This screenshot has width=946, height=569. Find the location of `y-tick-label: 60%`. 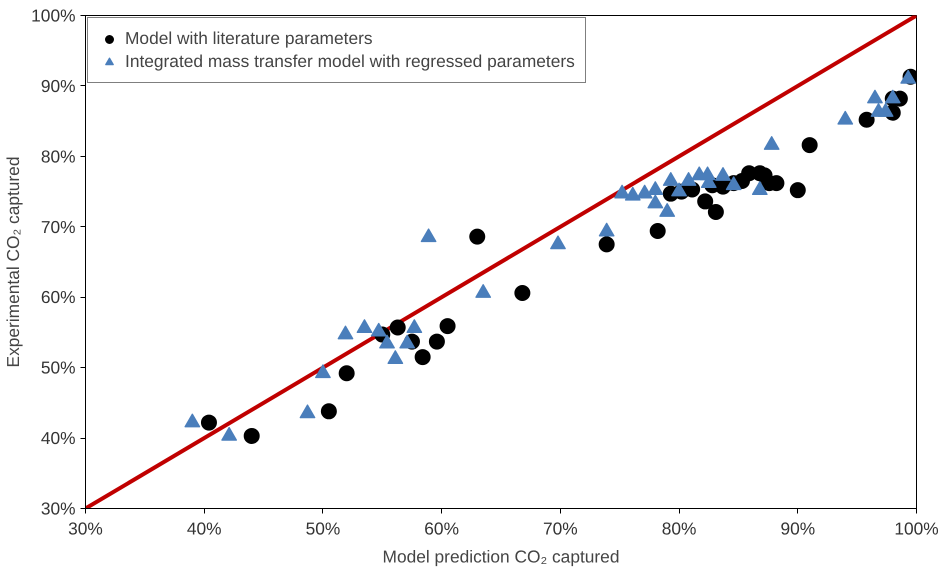

y-tick-label: 60% is located at coordinates (58, 297).